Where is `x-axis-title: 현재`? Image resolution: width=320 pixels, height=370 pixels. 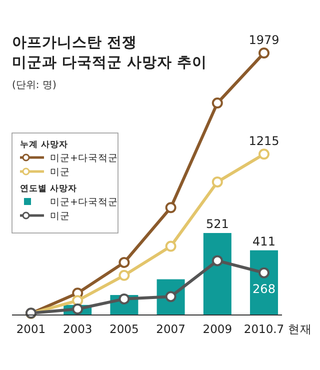 x-axis-title: 현재 is located at coordinates (300, 329).